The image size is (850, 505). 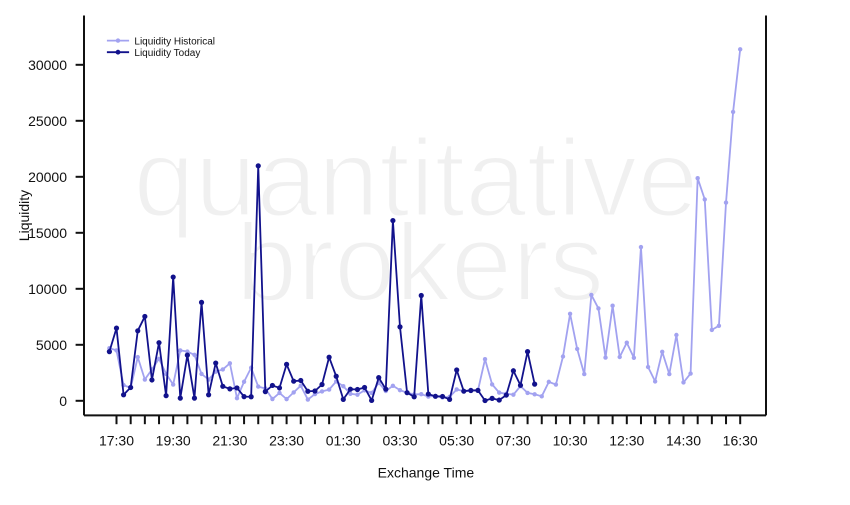 I want to click on svg-text: 15000, so click(x=47, y=233).